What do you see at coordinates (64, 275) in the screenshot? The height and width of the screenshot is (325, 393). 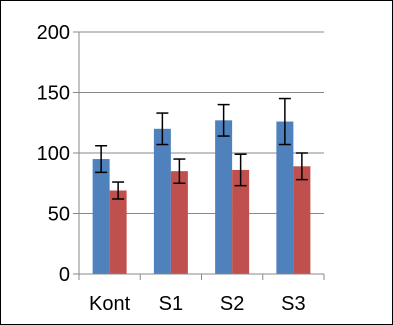 I see `y-tick-label: 0` at bounding box center [64, 275].